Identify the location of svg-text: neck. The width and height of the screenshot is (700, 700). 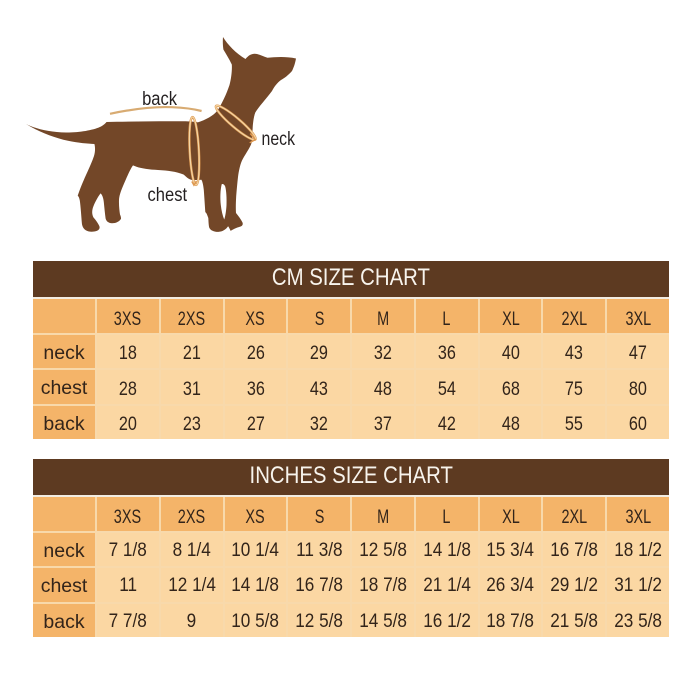
(279, 139).